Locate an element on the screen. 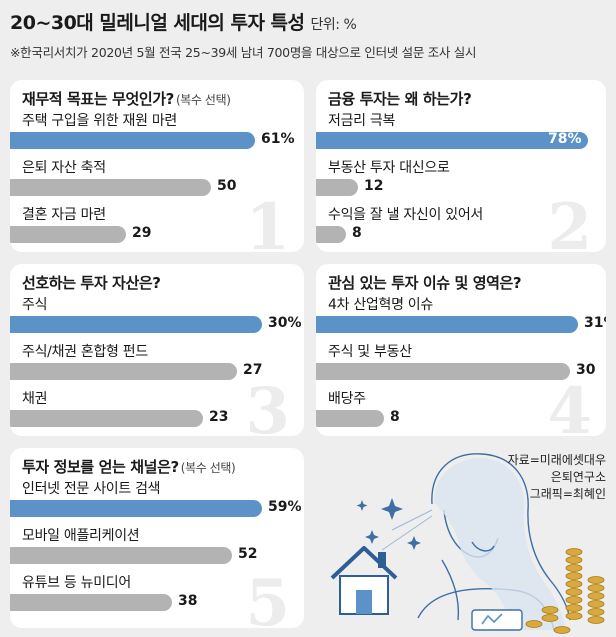 This screenshot has width=616, height=637. panel-title: 재무적 목표는 무엇인가? (복수 선택) is located at coordinates (126, 98).